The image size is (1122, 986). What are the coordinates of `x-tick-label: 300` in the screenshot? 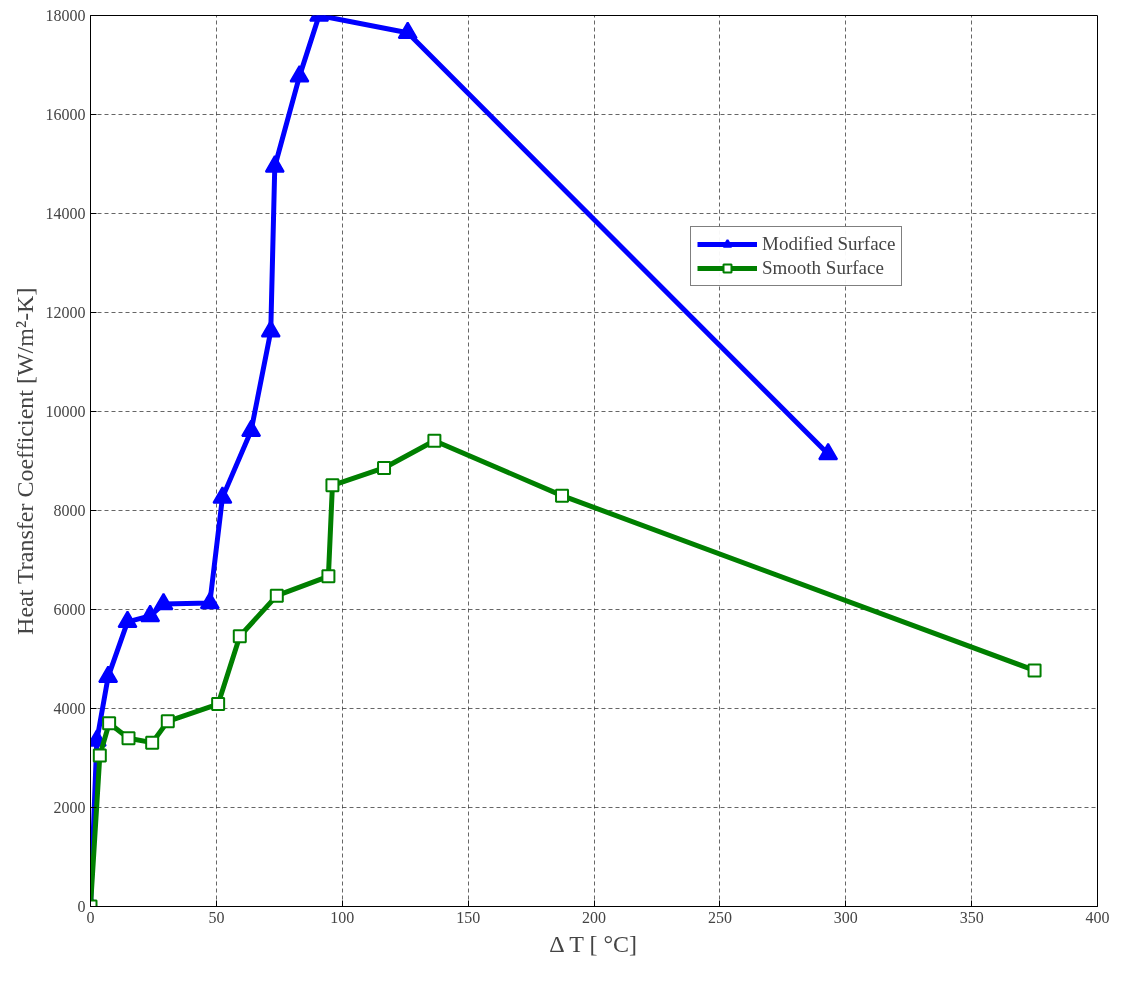 It's located at (845, 917).